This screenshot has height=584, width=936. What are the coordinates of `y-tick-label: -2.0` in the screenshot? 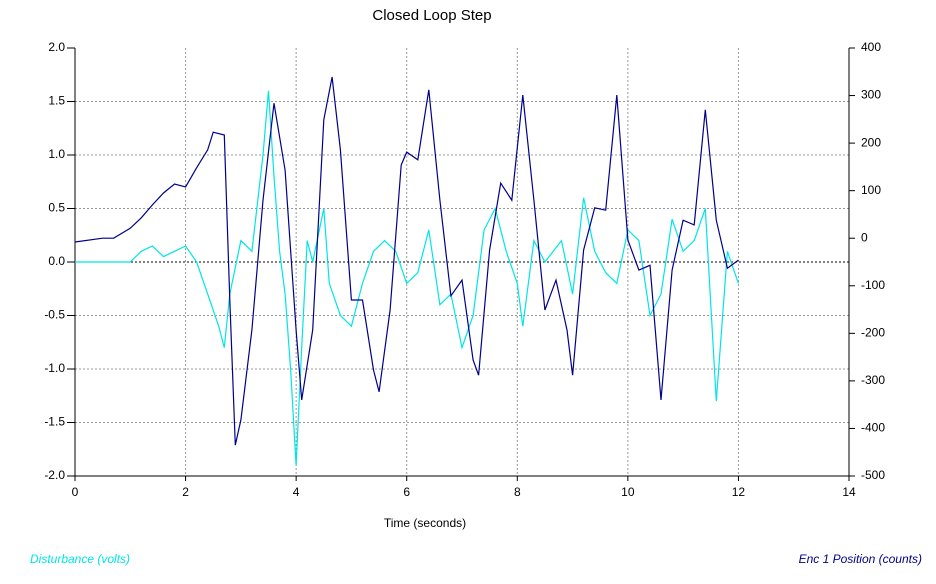 It's located at (54, 475).